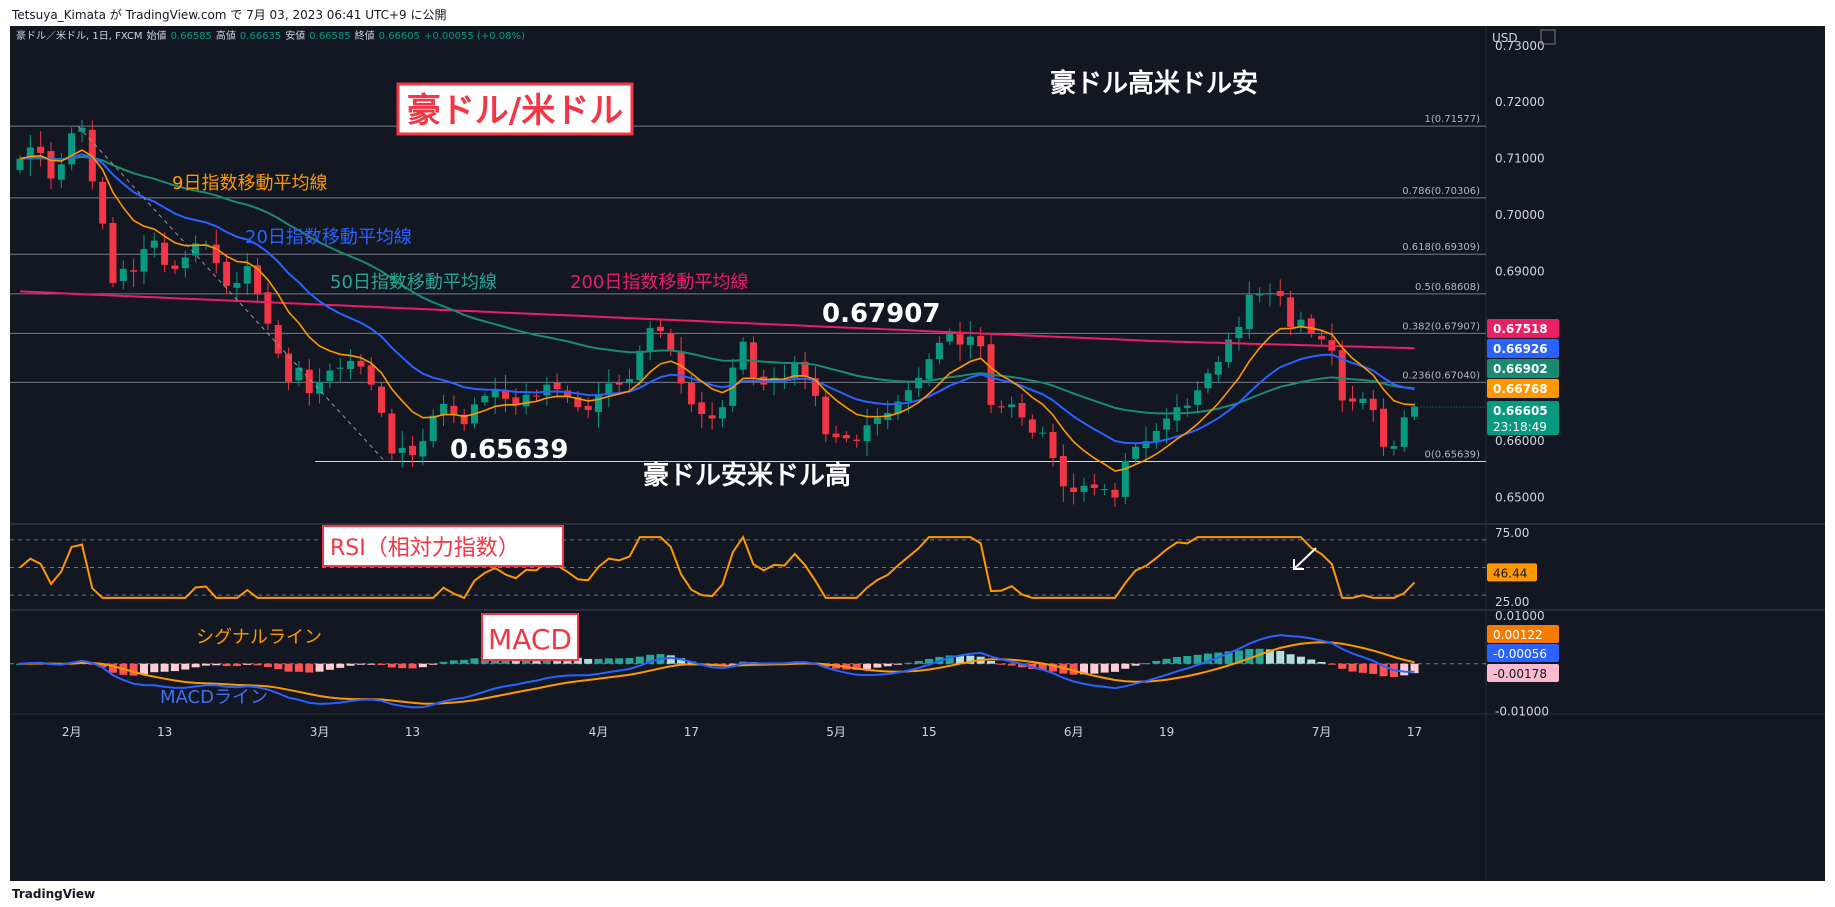 This screenshot has width=1835, height=907. Describe the element at coordinates (259, 637) in the screenshot. I see `signal-line-label: シグナルライン` at that location.